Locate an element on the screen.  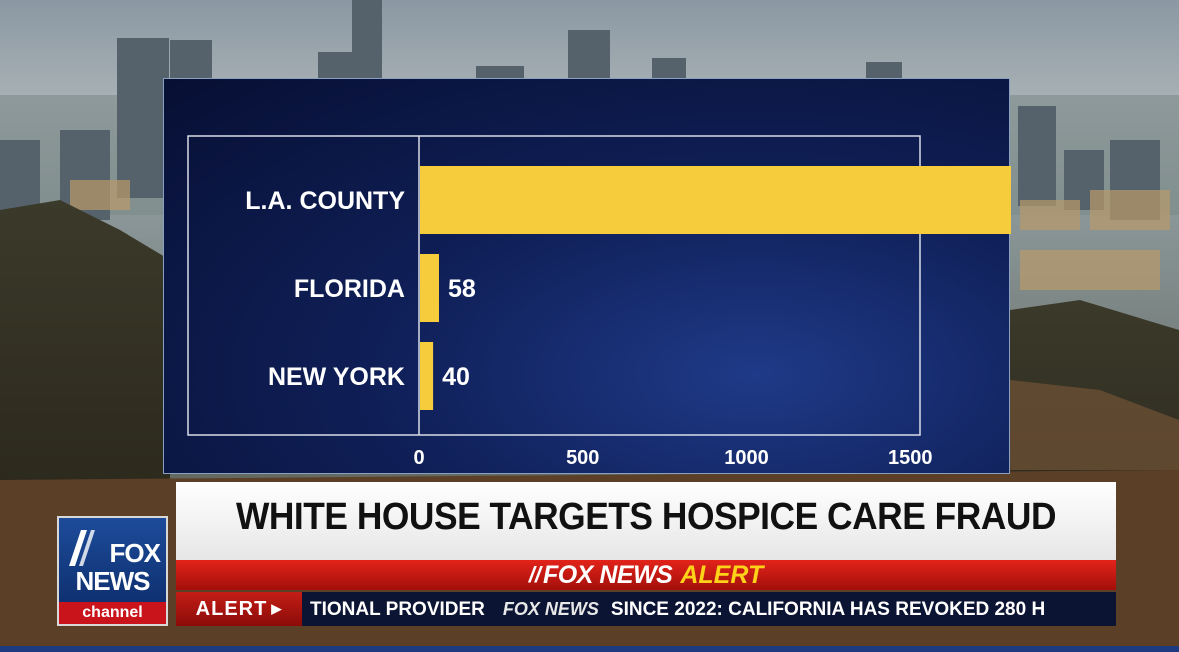
alert-word: ALERT is located at coordinates (722, 574).